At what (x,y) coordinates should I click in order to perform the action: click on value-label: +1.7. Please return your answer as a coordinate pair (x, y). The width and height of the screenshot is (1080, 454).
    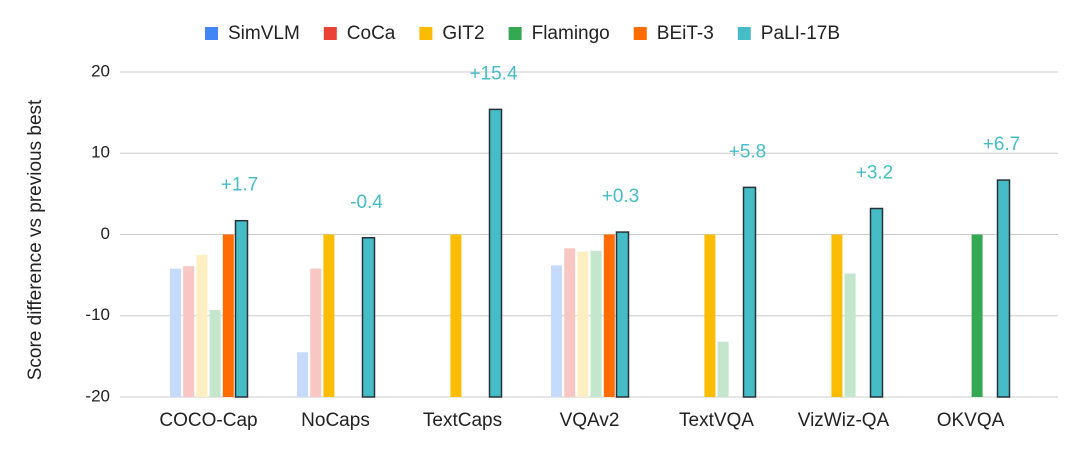
    Looking at the image, I should click on (240, 185).